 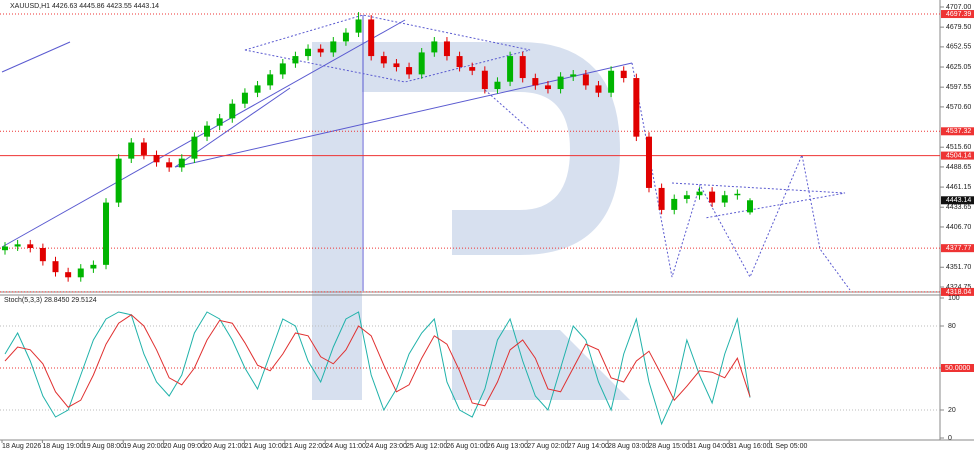 What do you see at coordinates (143, 446) in the screenshot?
I see `x-tick-label: 19 Aug 20:00` at bounding box center [143, 446].